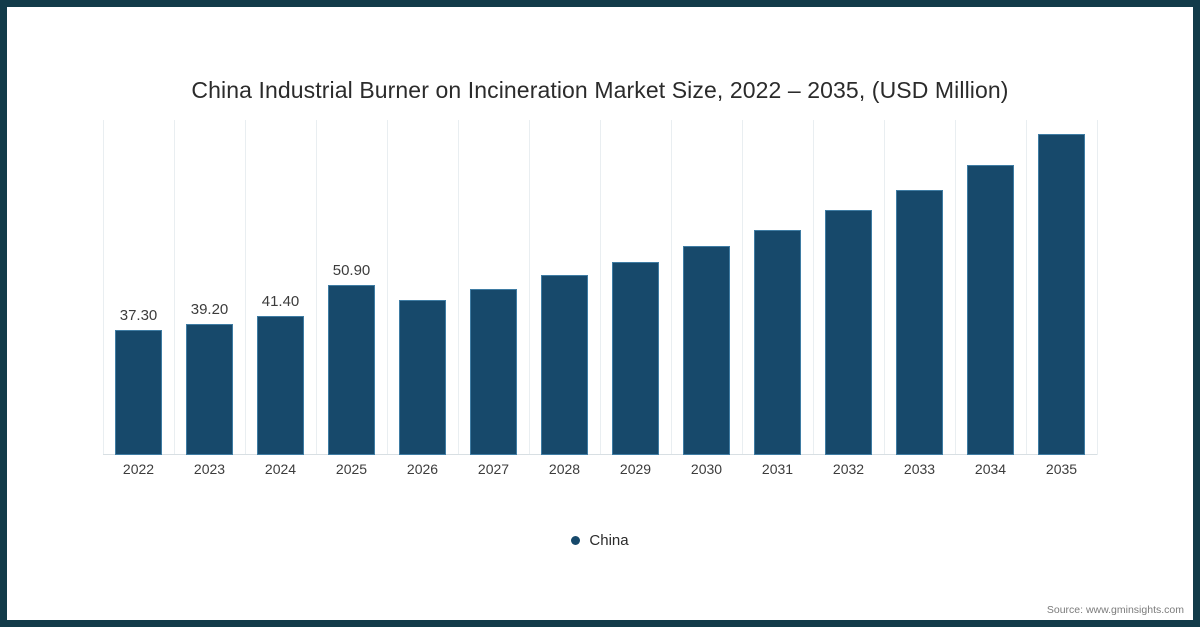 The width and height of the screenshot is (1200, 627). What do you see at coordinates (422, 469) in the screenshot?
I see `x-tick-2026: 2026` at bounding box center [422, 469].